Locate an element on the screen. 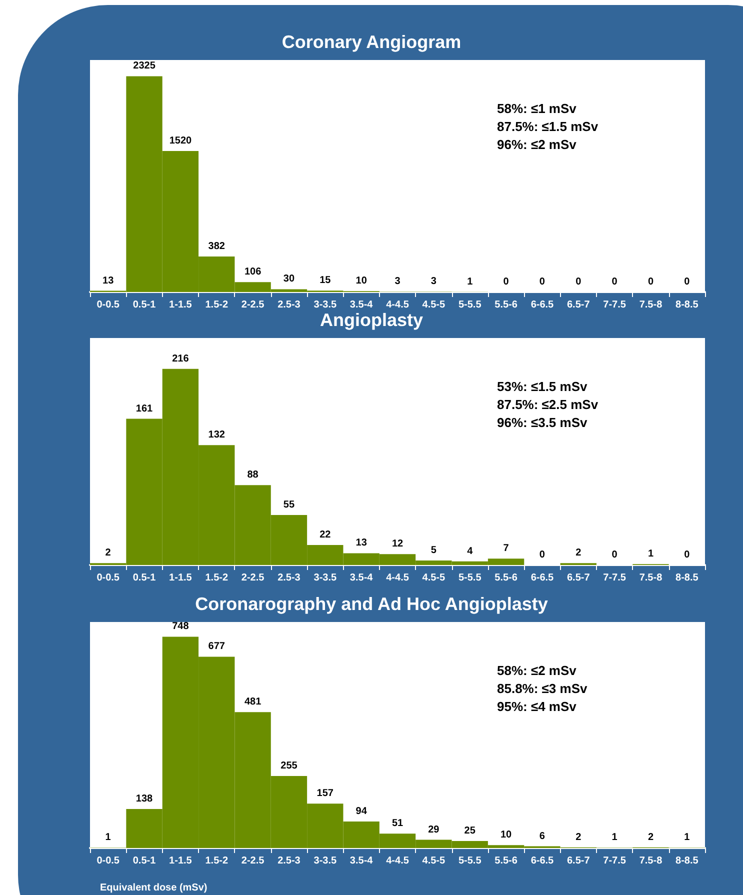 This screenshot has width=743, height=895. data-label: 216 is located at coordinates (181, 358).